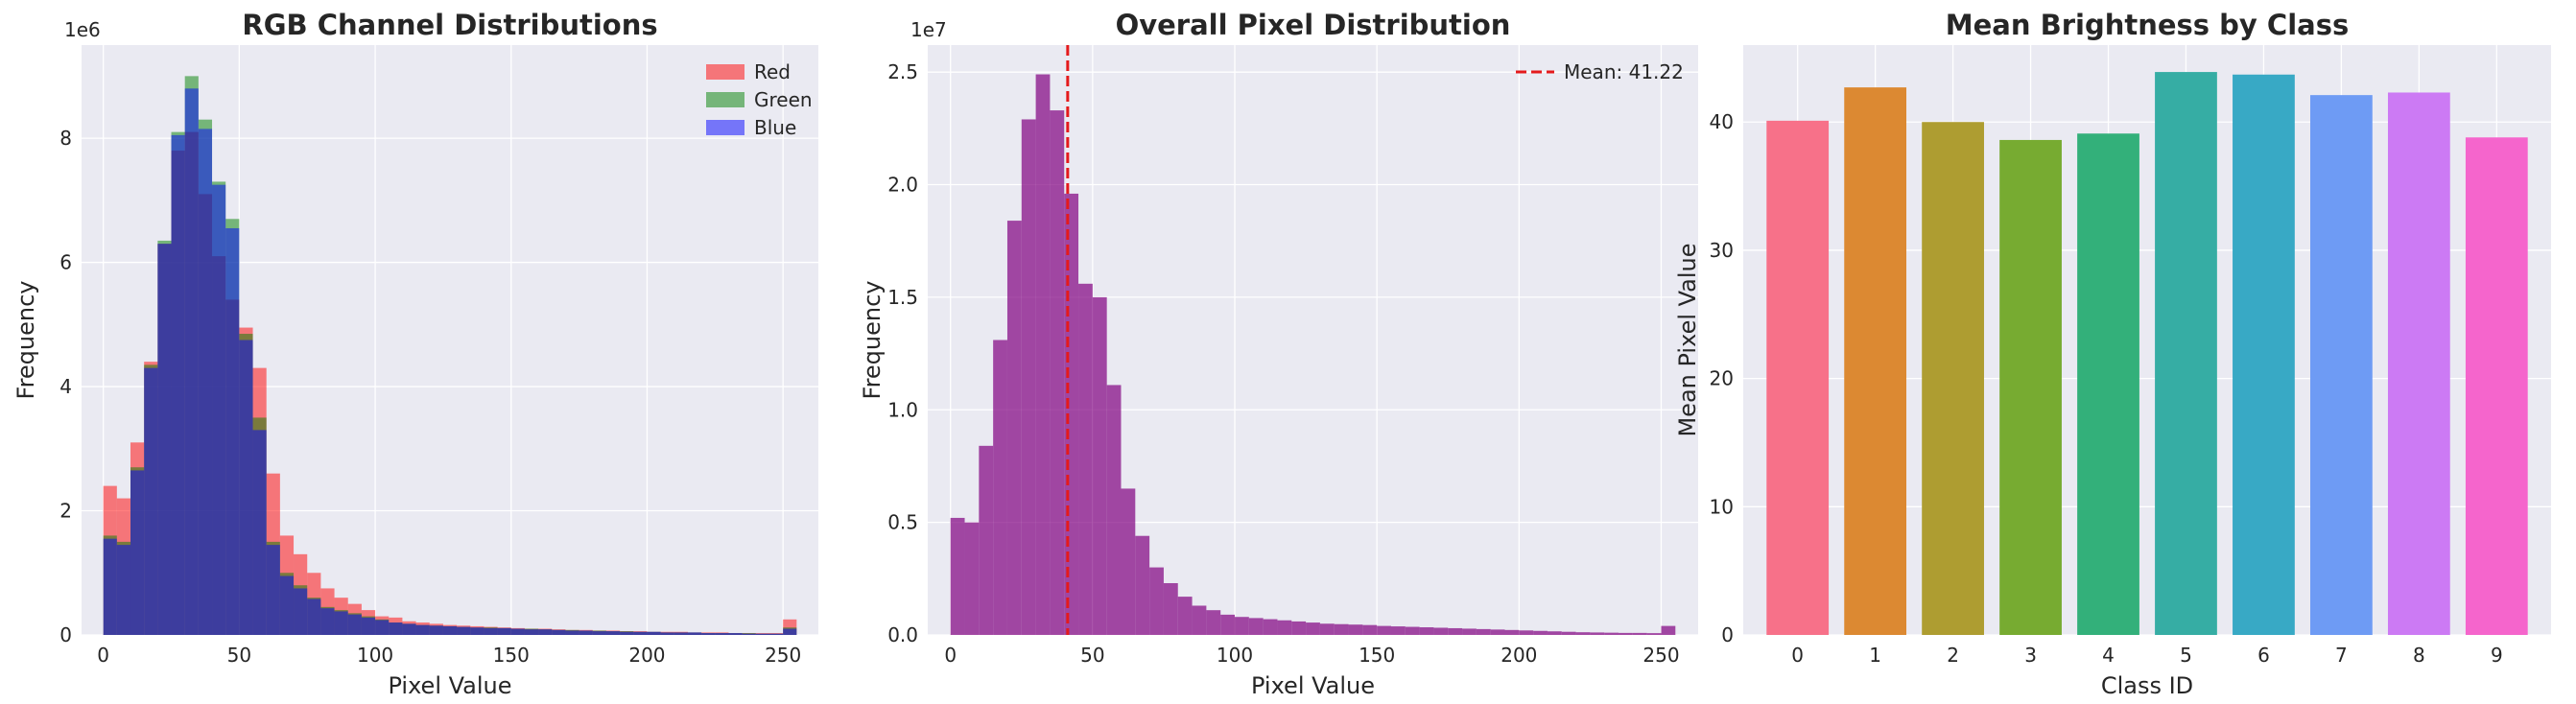 The image size is (2576, 704). I want to click on x-tick-label: 2, so click(1953, 656).